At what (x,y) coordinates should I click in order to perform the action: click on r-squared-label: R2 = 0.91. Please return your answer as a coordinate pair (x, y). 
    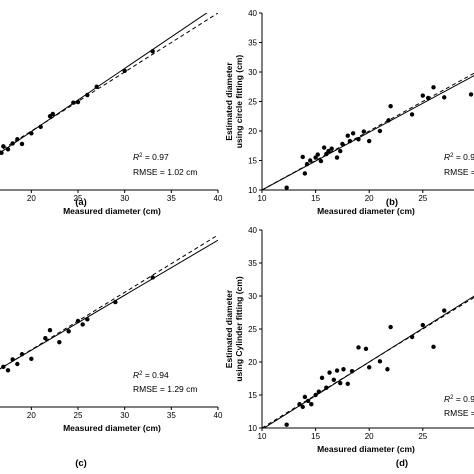
    Looking at the image, I should click on (459, 157).